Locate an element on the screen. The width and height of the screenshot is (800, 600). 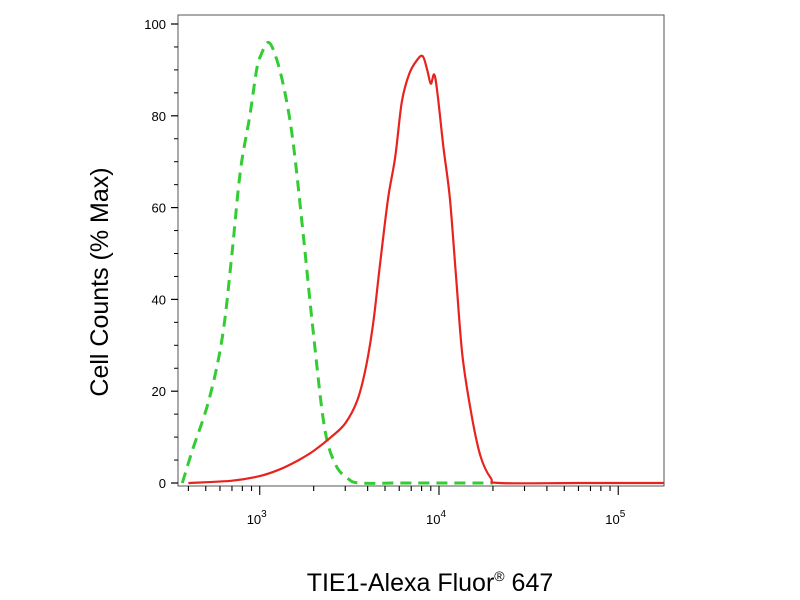
y-axis: 0 20 40 60 80 100 is located at coordinates (161, 254).